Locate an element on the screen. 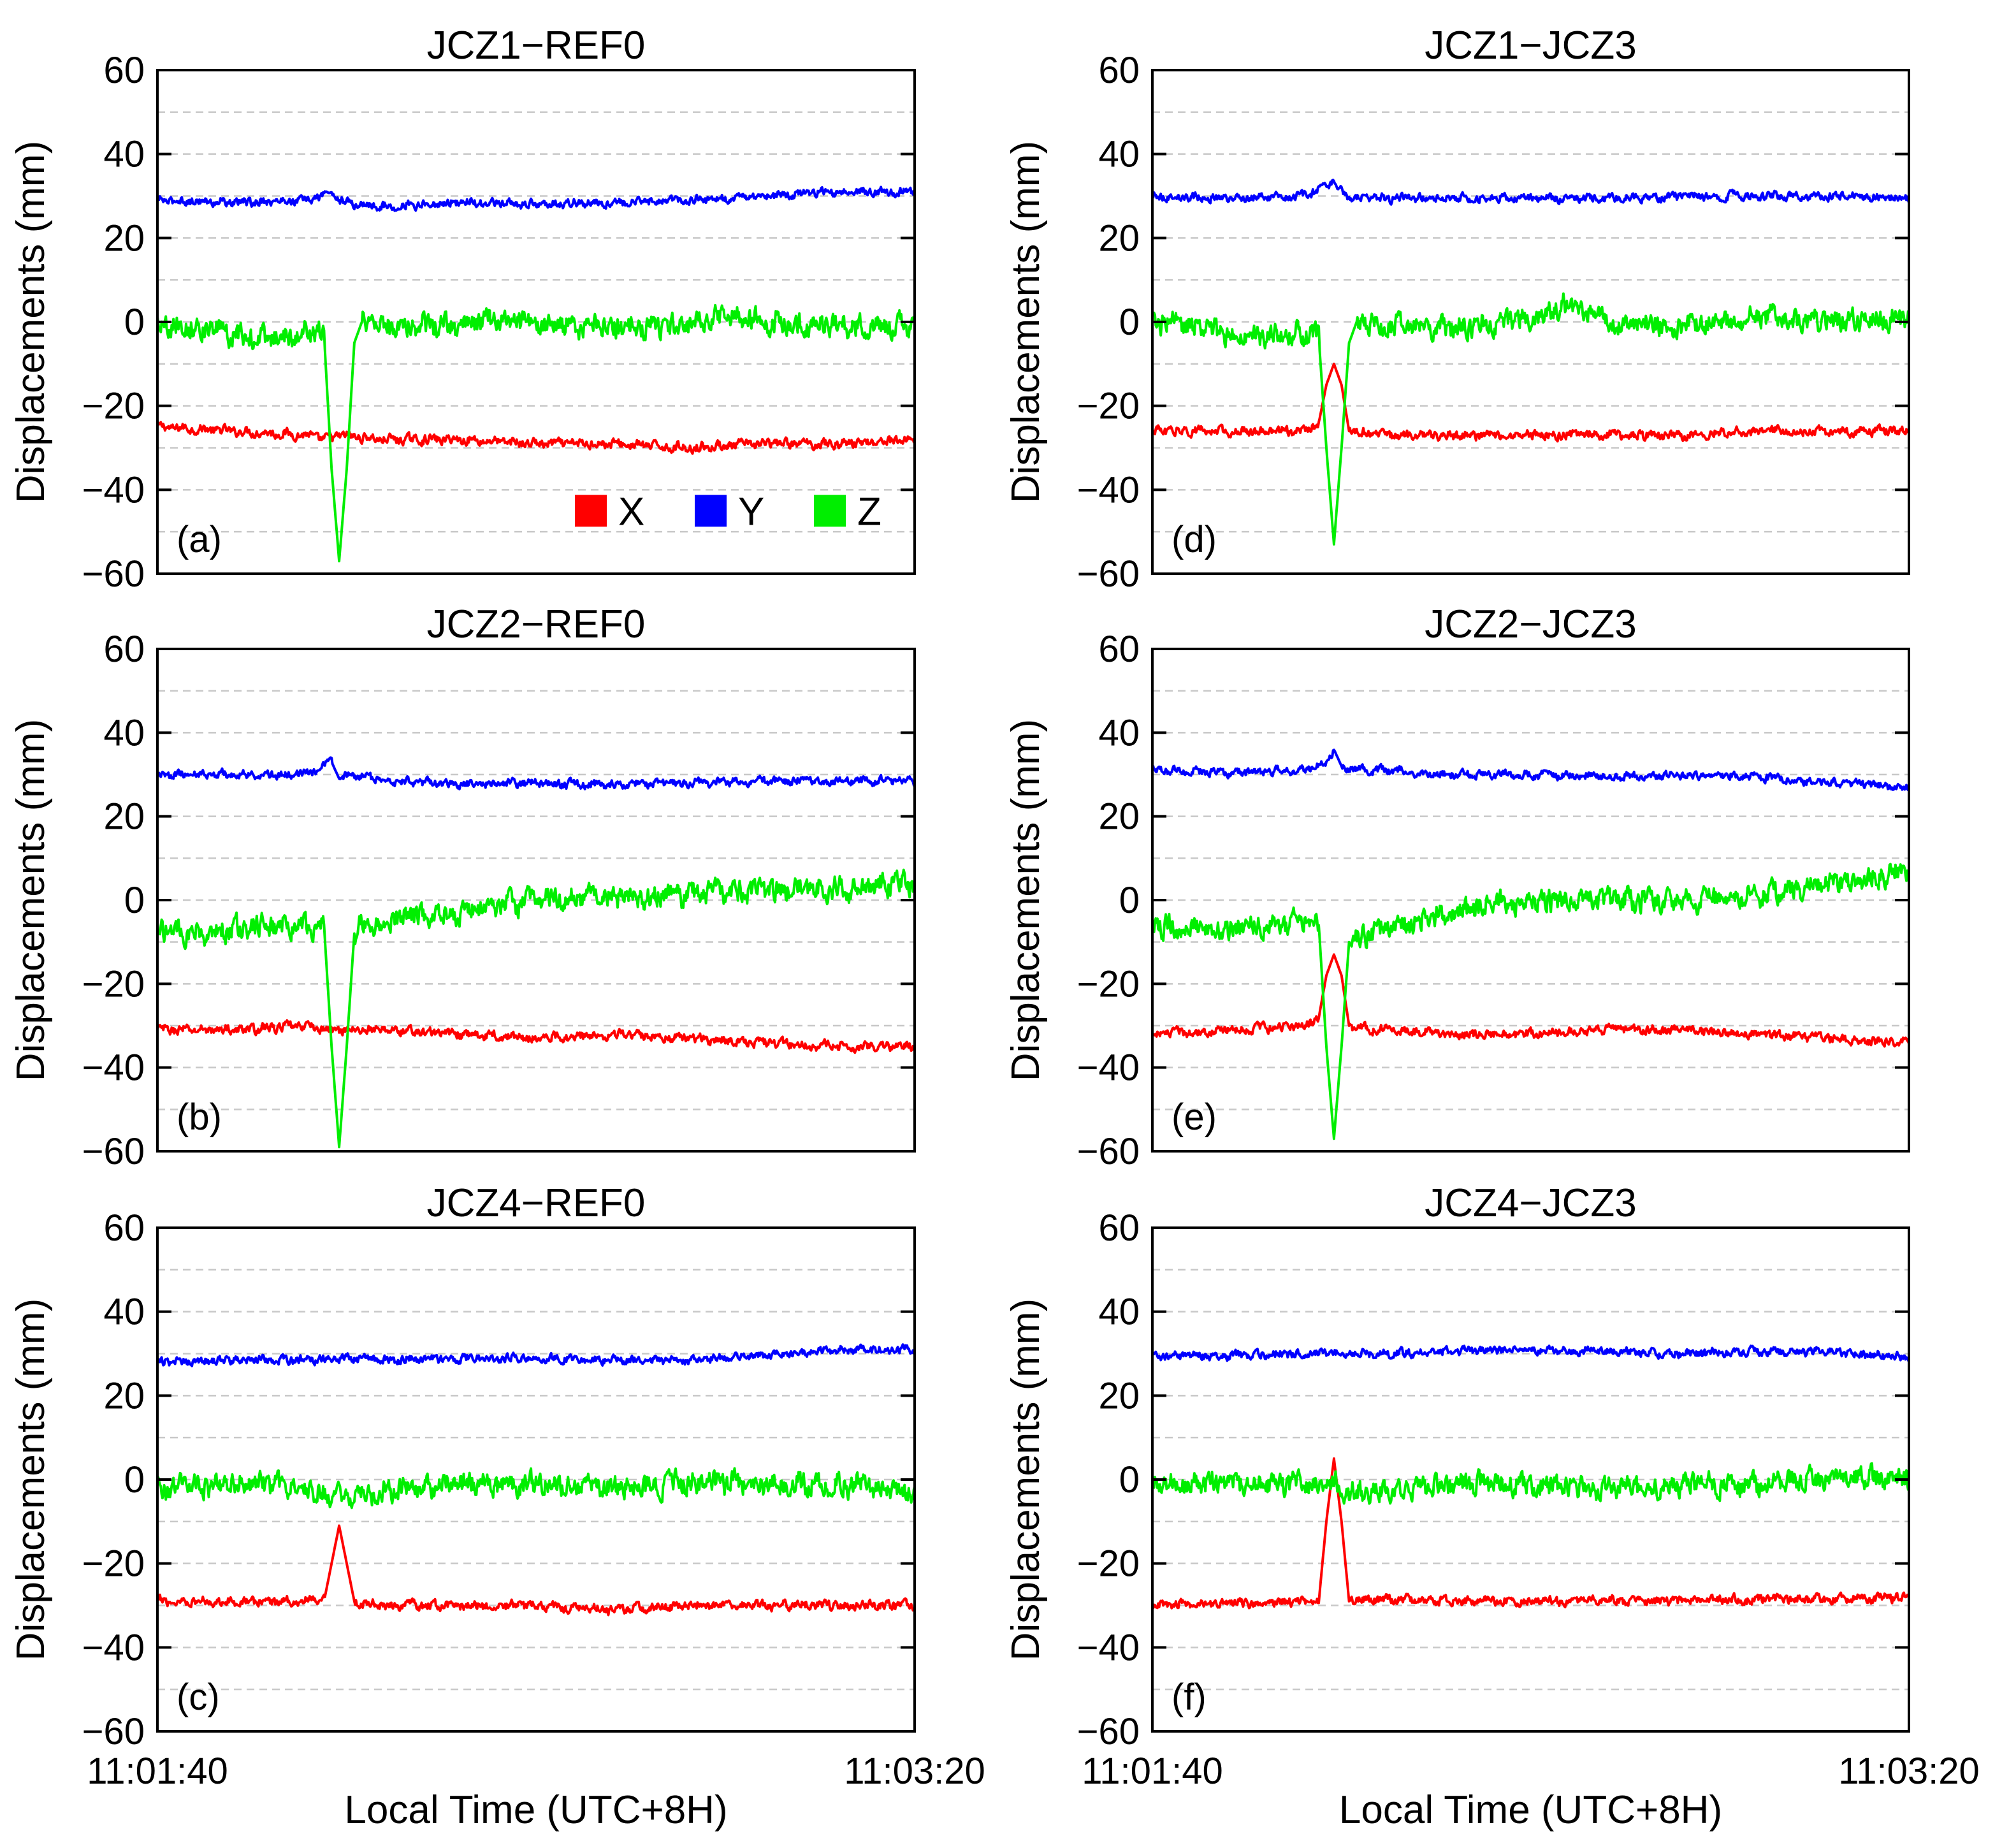 The image size is (2009, 1848). panel-tag: (a) is located at coordinates (199, 539).